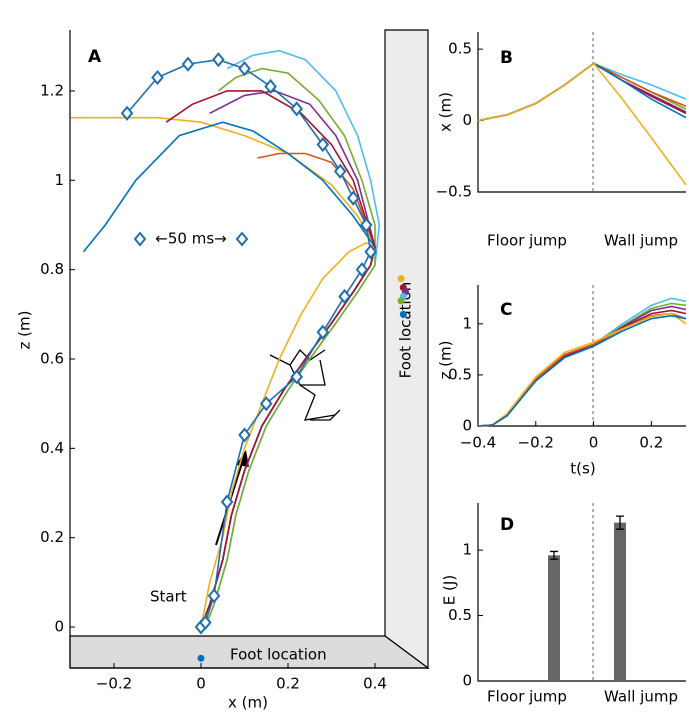 This screenshot has width=689, height=713. What do you see at coordinates (190, 239) in the screenshot?
I see `annotation: ←50 ms→` at bounding box center [190, 239].